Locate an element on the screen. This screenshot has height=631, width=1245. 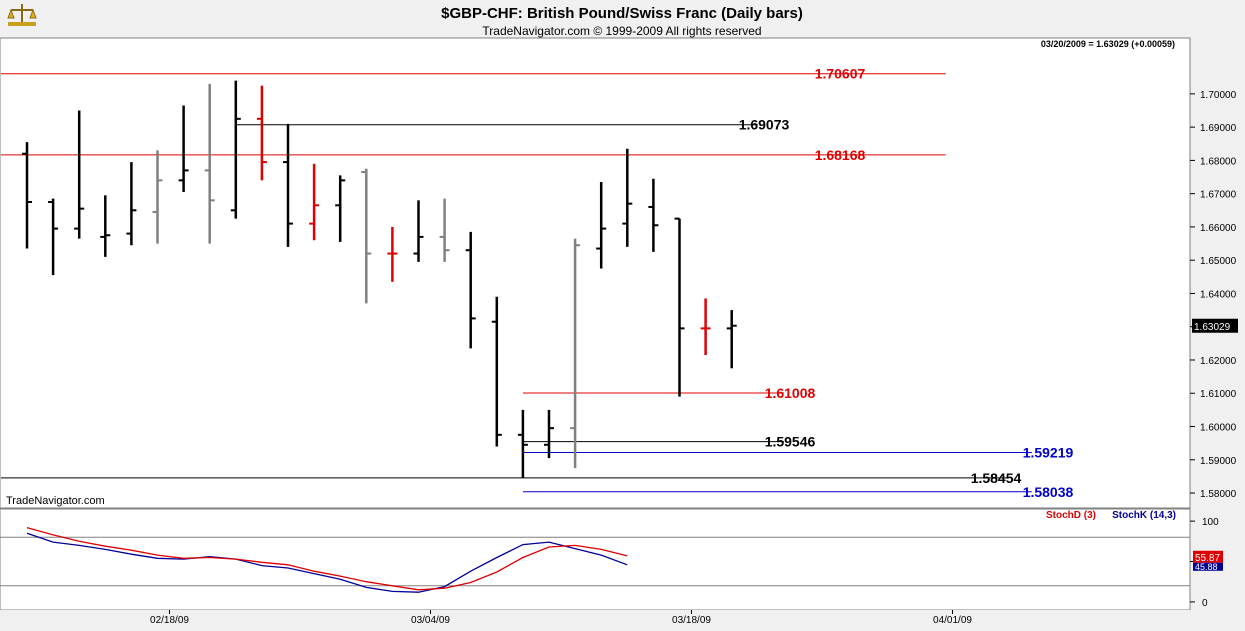
level-label: 1.59219 is located at coordinates (1048, 452).